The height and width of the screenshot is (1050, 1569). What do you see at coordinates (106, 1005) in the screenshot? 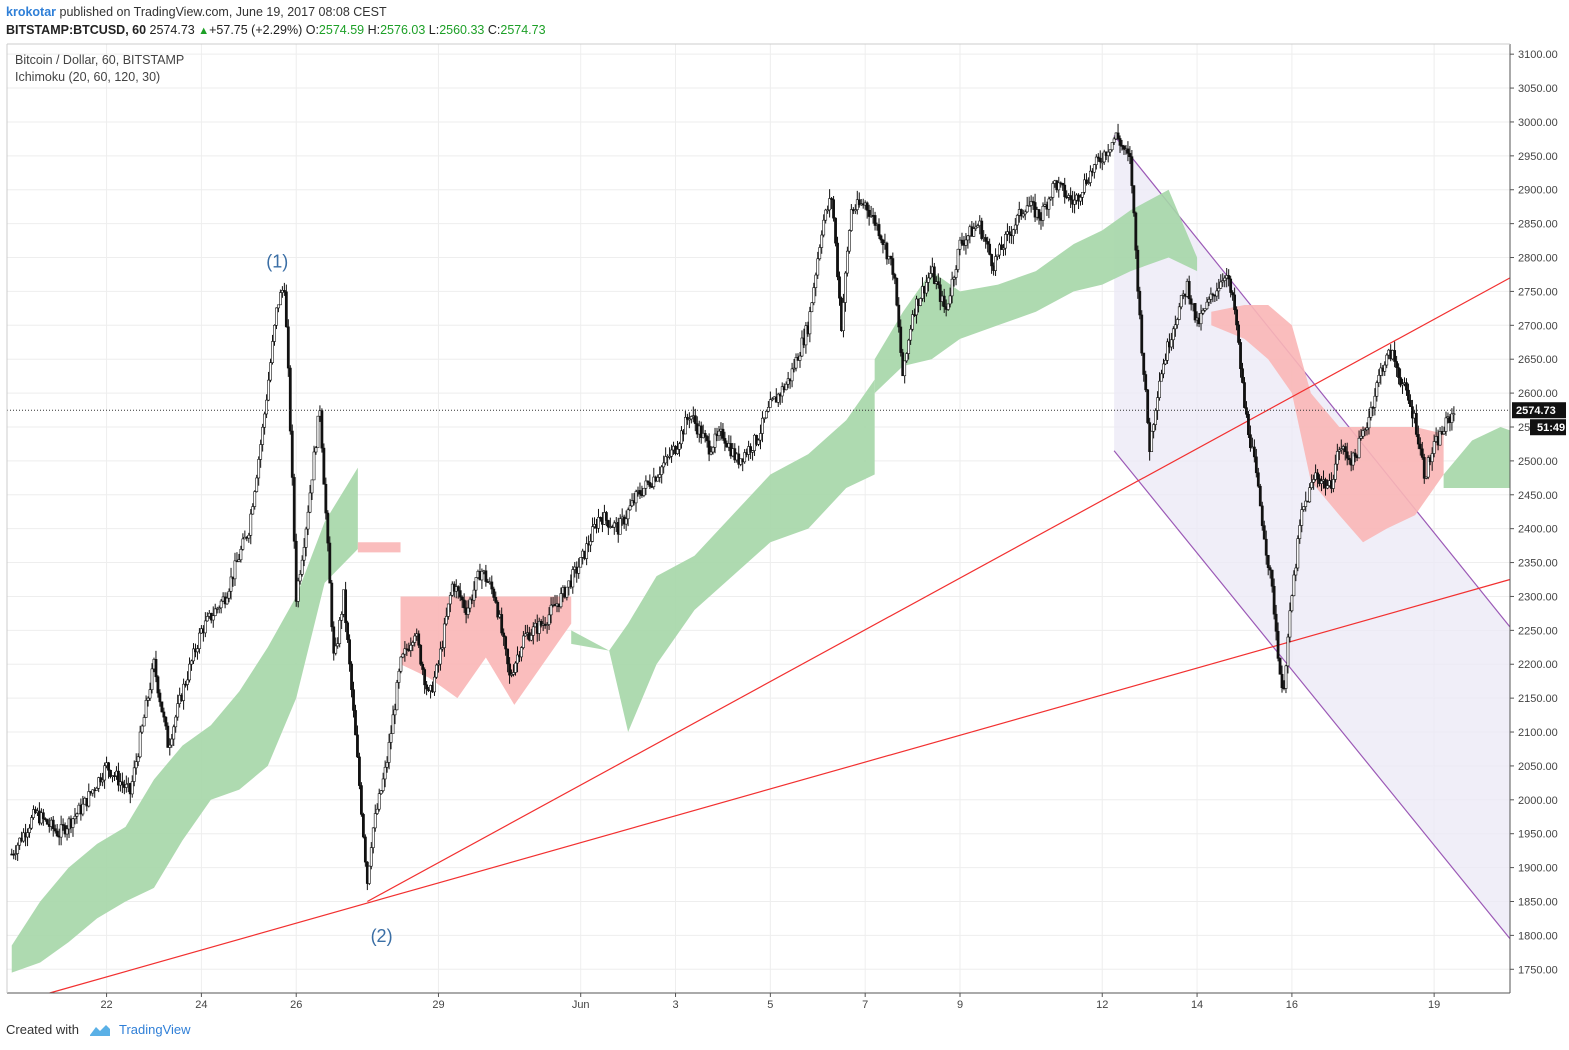
I see `x-tick-label: 22` at bounding box center [106, 1005].